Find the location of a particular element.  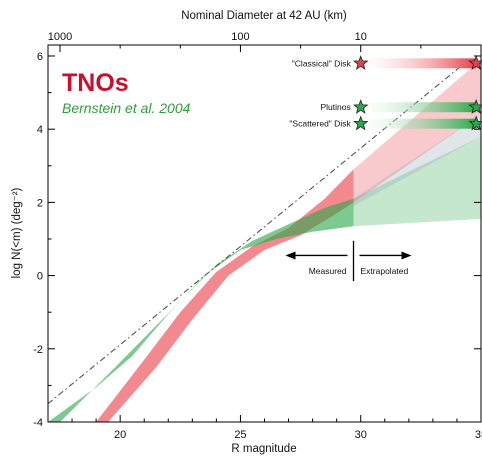

population-label: "Scattered" Disk is located at coordinates (320, 124).